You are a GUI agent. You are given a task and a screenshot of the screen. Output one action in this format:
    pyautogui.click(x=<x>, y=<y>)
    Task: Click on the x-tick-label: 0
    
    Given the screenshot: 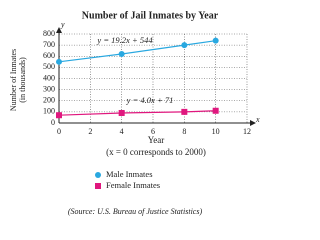 What is the action you would take?
    pyautogui.click(x=59, y=131)
    